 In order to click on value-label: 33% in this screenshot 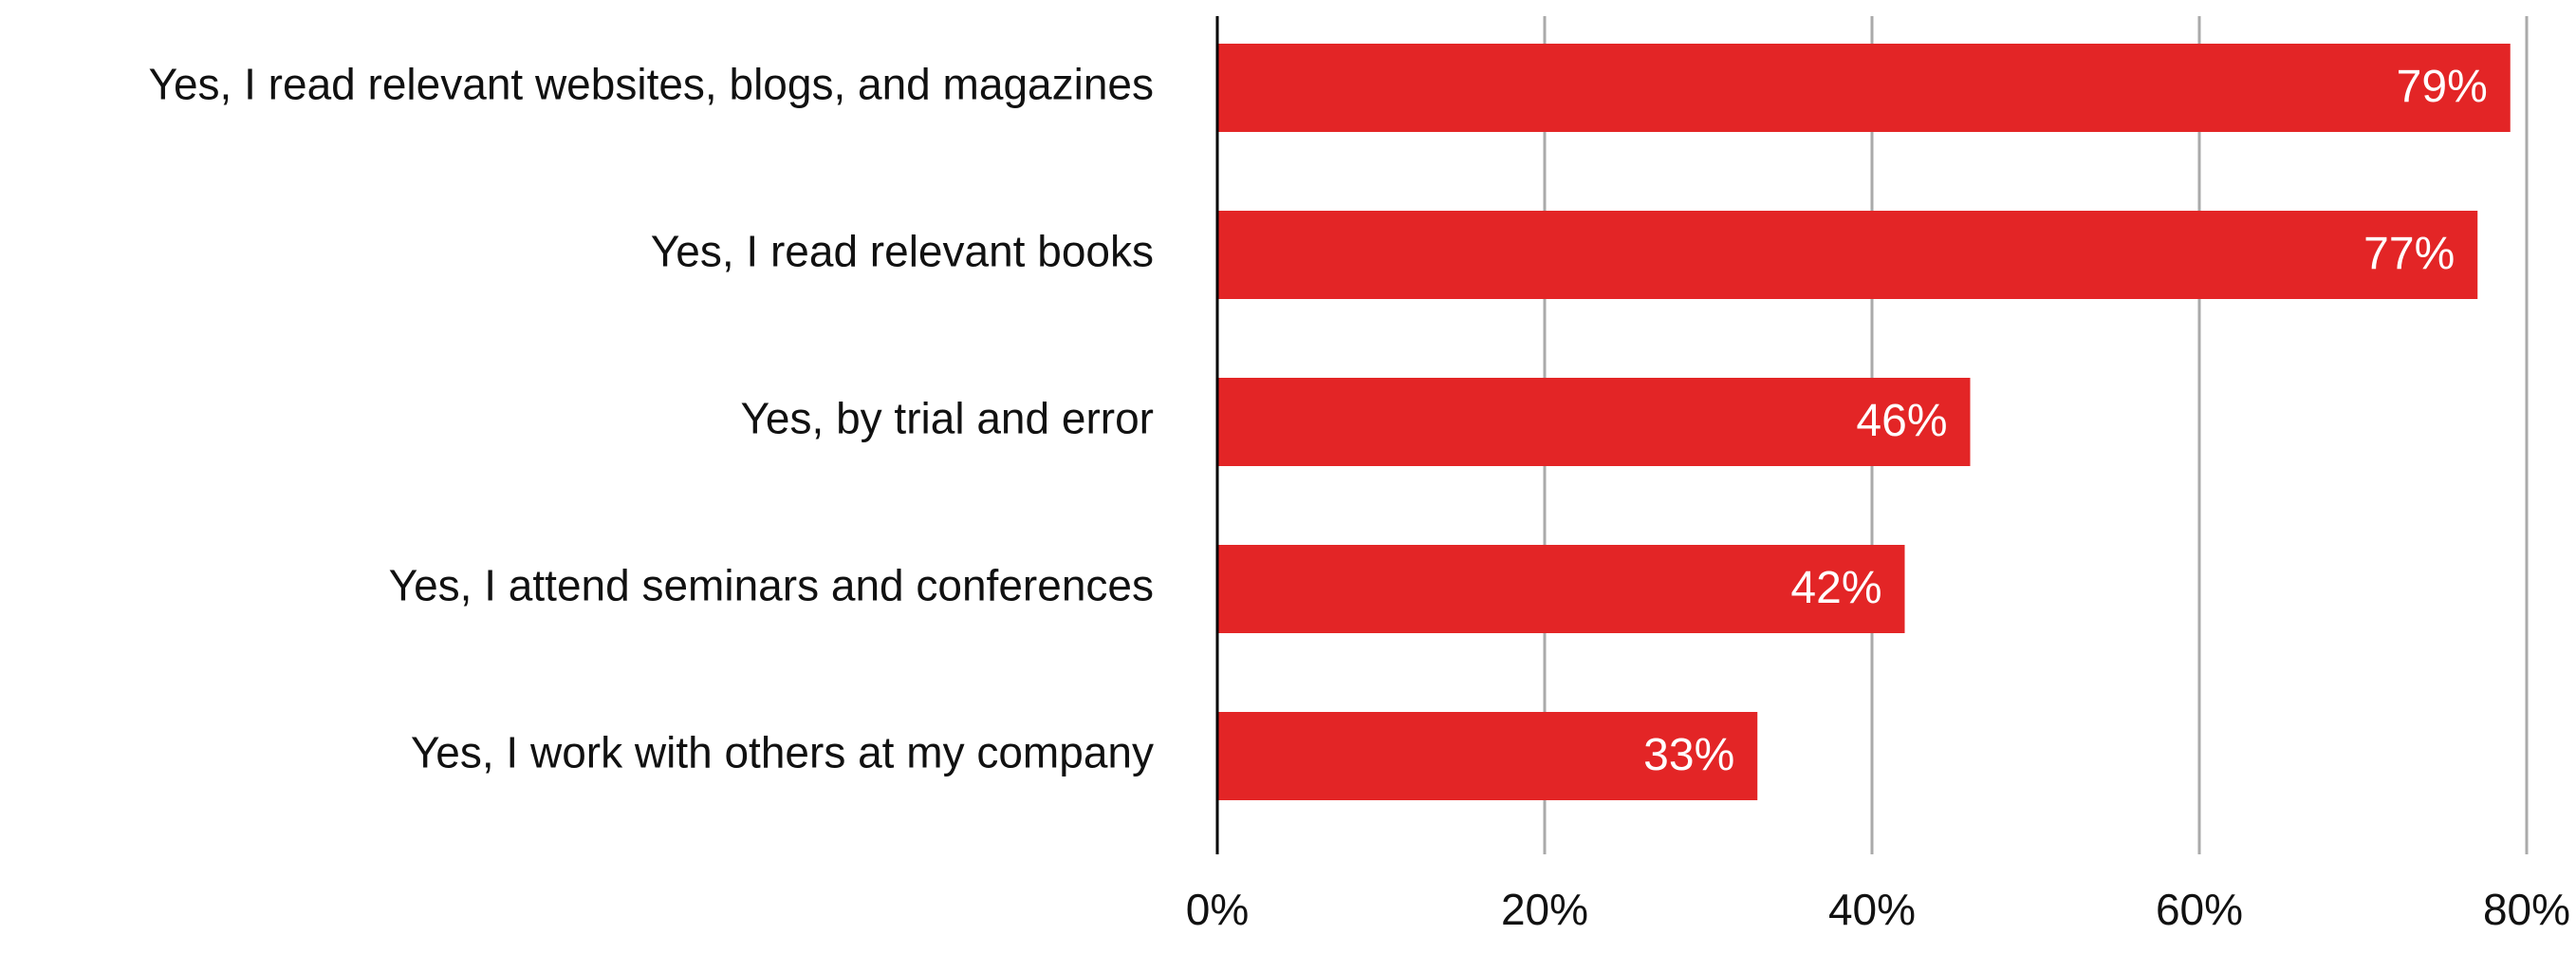, I will do `click(1688, 755)`.